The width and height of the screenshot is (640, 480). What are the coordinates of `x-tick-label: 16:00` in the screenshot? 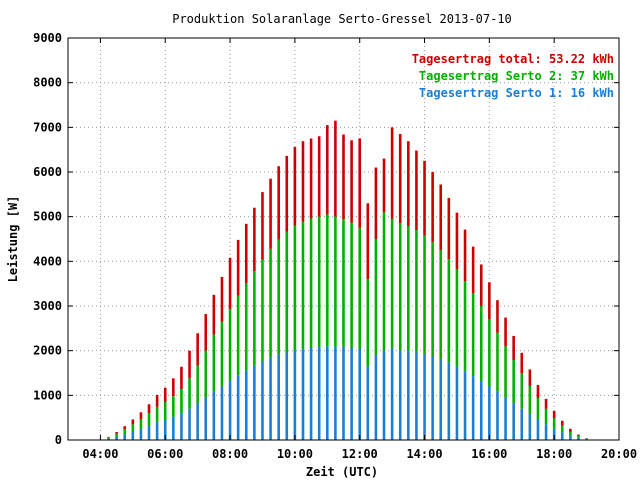 It's located at (489, 454).